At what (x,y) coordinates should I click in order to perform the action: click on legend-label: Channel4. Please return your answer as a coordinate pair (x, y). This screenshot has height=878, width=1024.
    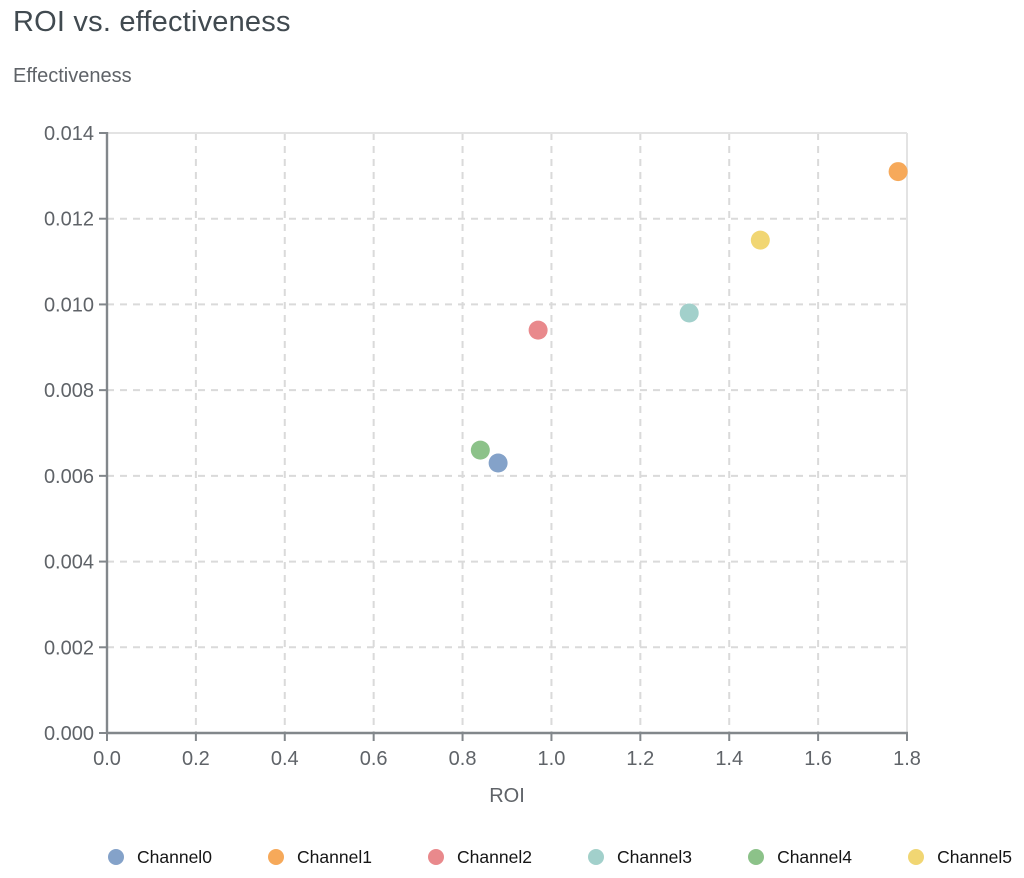
    Looking at the image, I should click on (814, 856).